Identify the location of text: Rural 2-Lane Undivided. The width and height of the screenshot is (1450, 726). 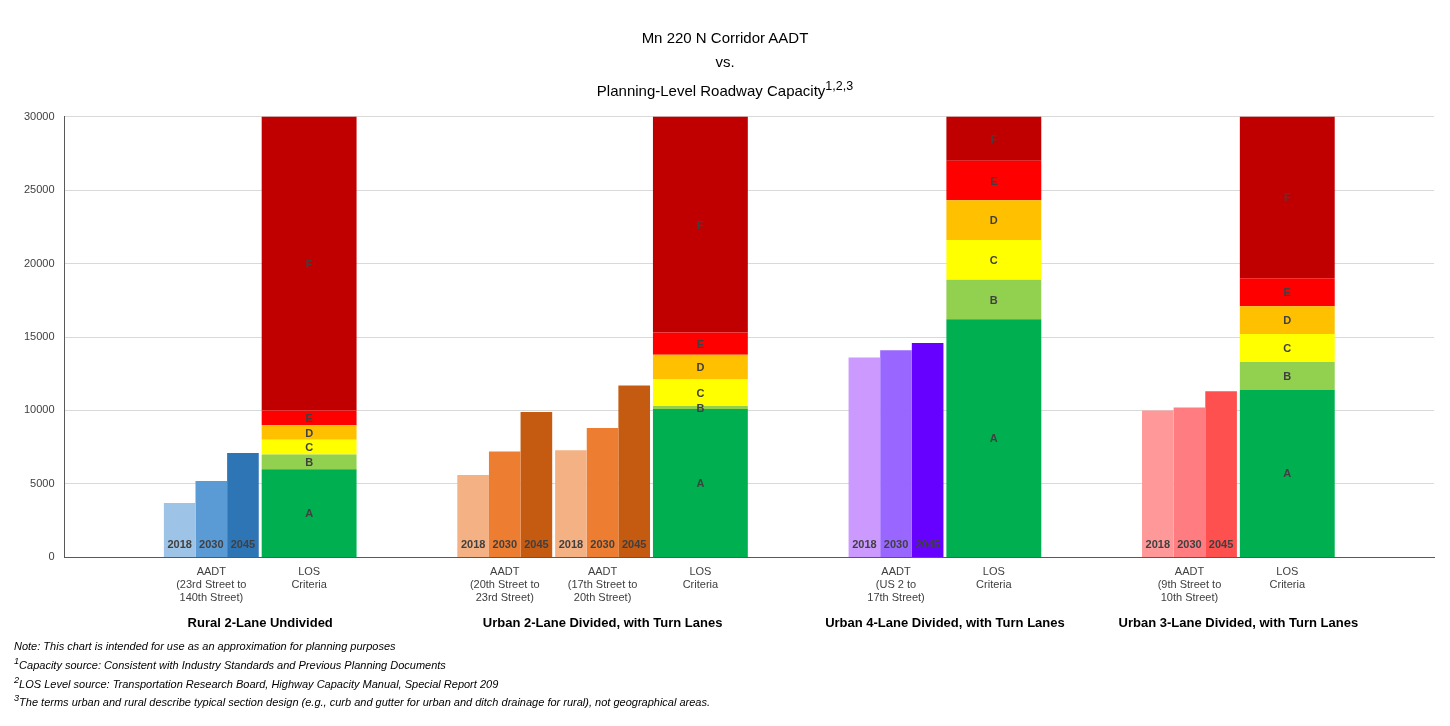
(260, 623).